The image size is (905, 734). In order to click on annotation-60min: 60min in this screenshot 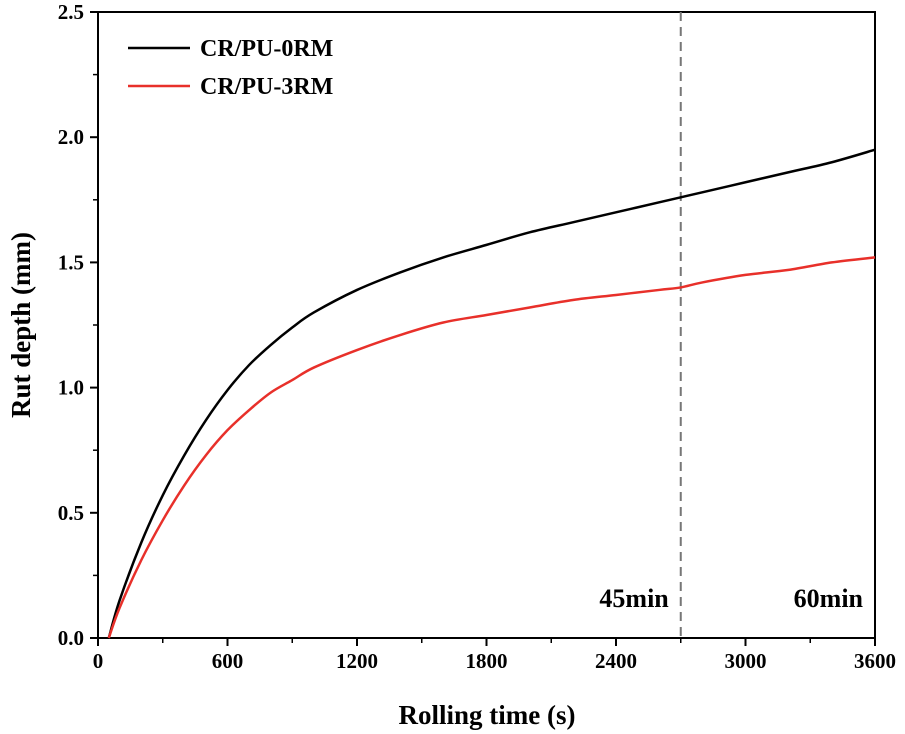, I will do `click(829, 598)`.